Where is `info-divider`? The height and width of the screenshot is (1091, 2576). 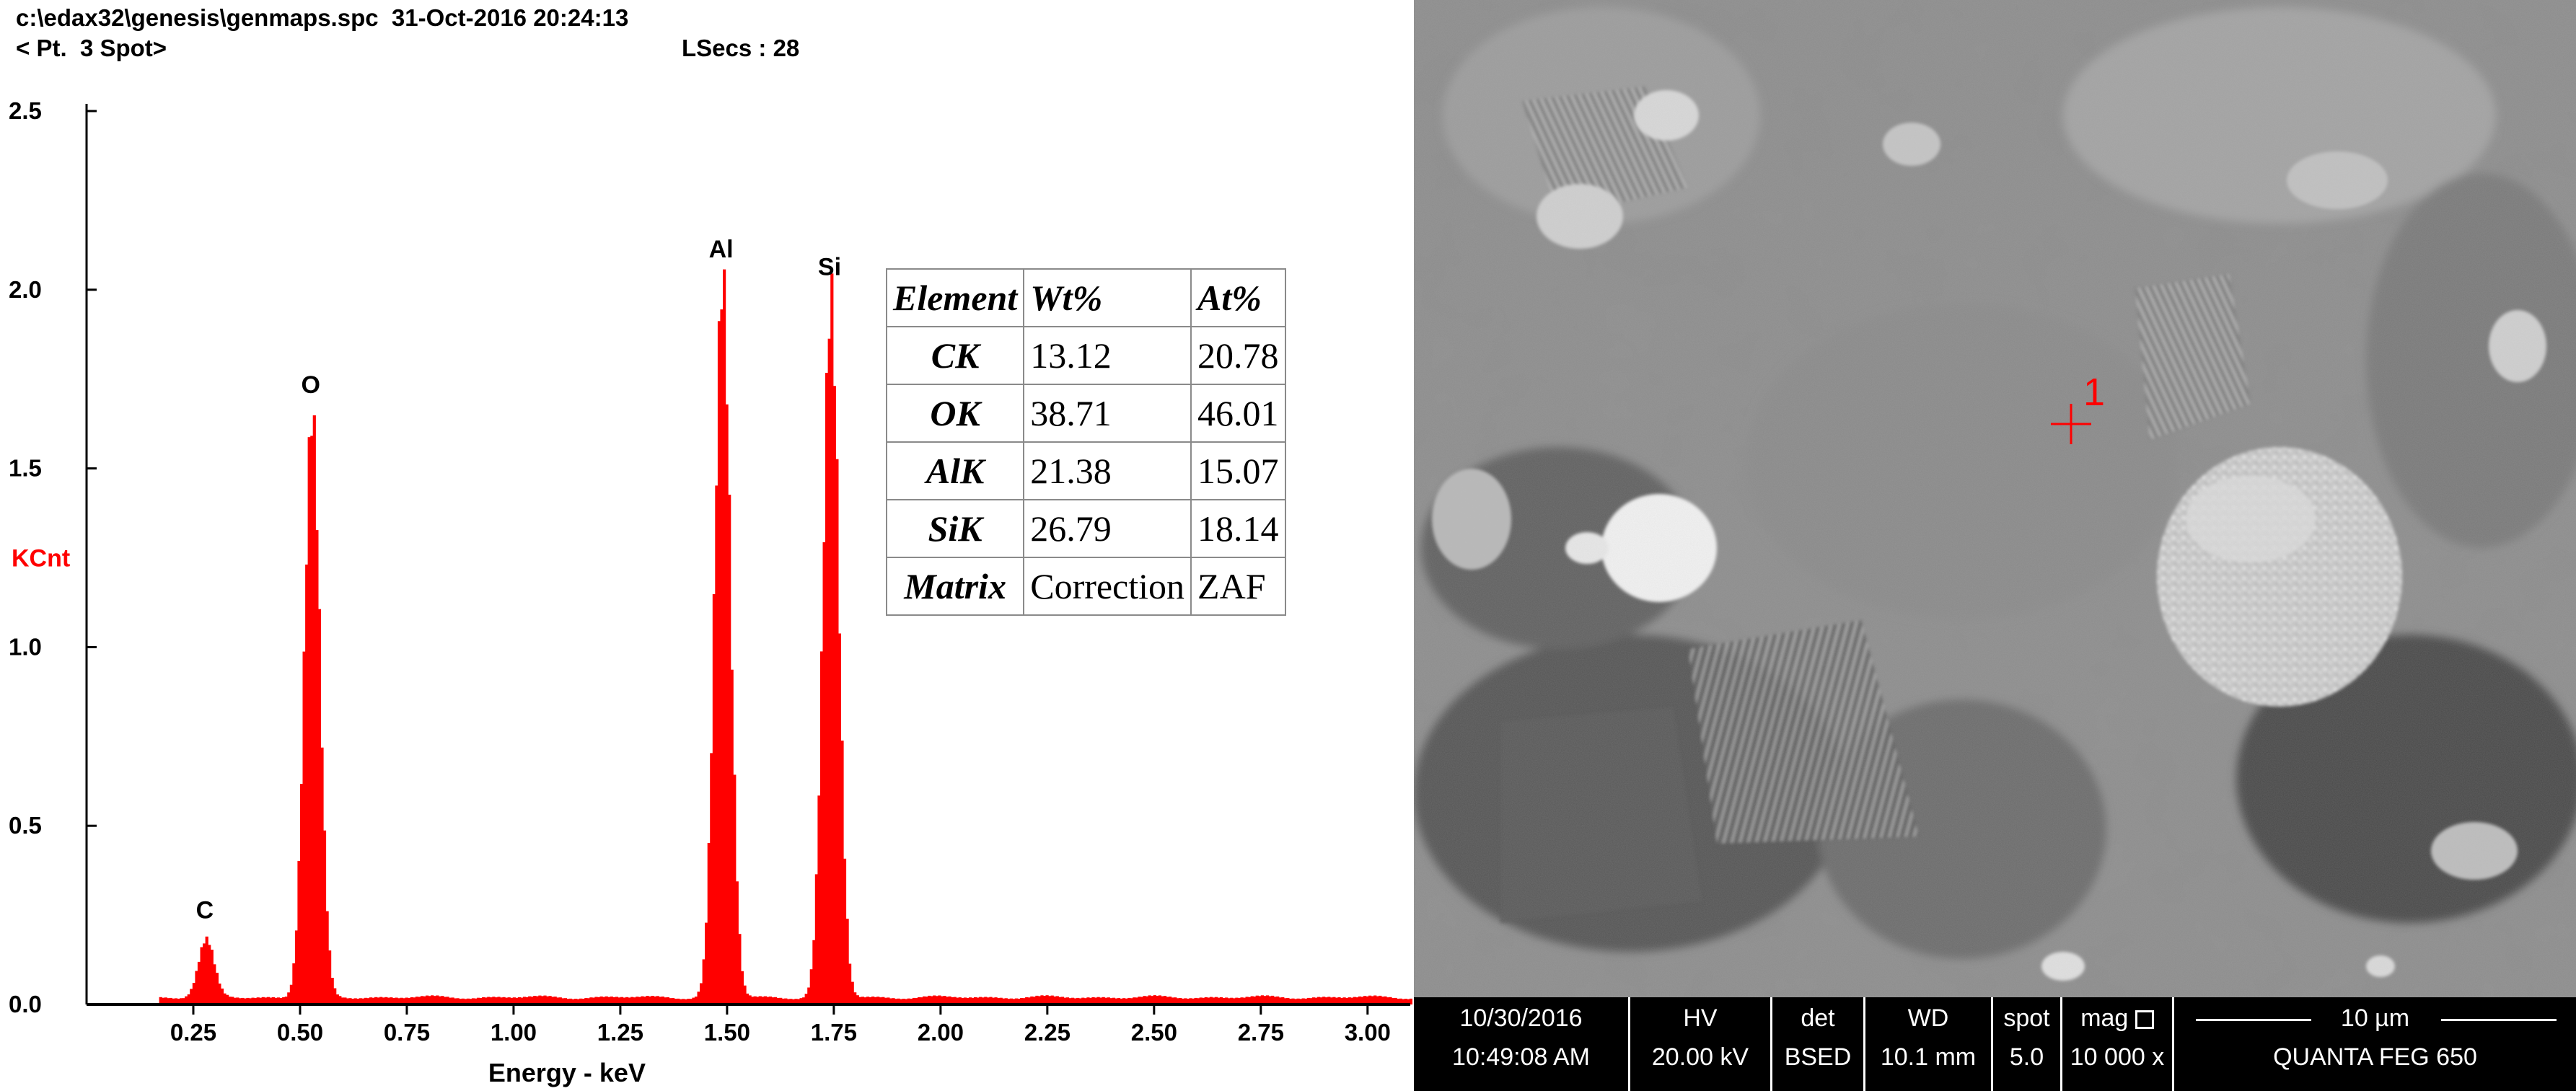
info-divider is located at coordinates (2061, 1044).